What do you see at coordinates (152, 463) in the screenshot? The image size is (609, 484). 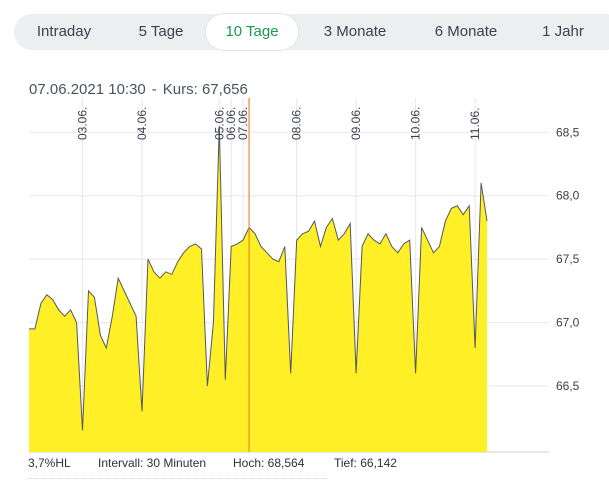 I see `footer-interval: Intervall: 30 Minuten` at bounding box center [152, 463].